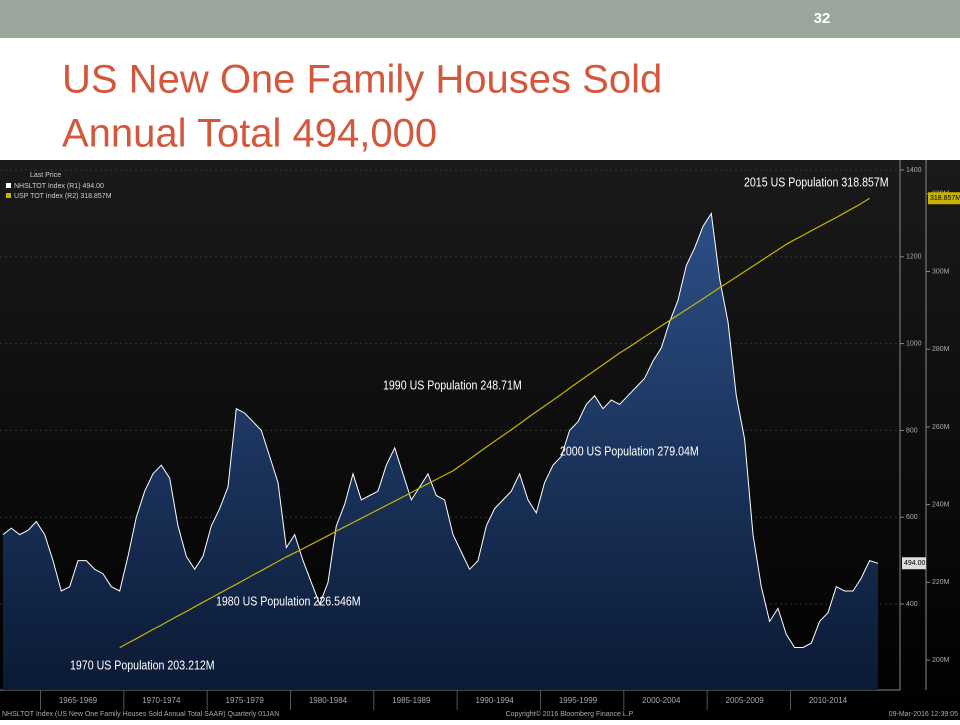 The height and width of the screenshot is (725, 960). I want to click on footer-text: 09-Mar-2016 12:39:05, so click(923, 714).